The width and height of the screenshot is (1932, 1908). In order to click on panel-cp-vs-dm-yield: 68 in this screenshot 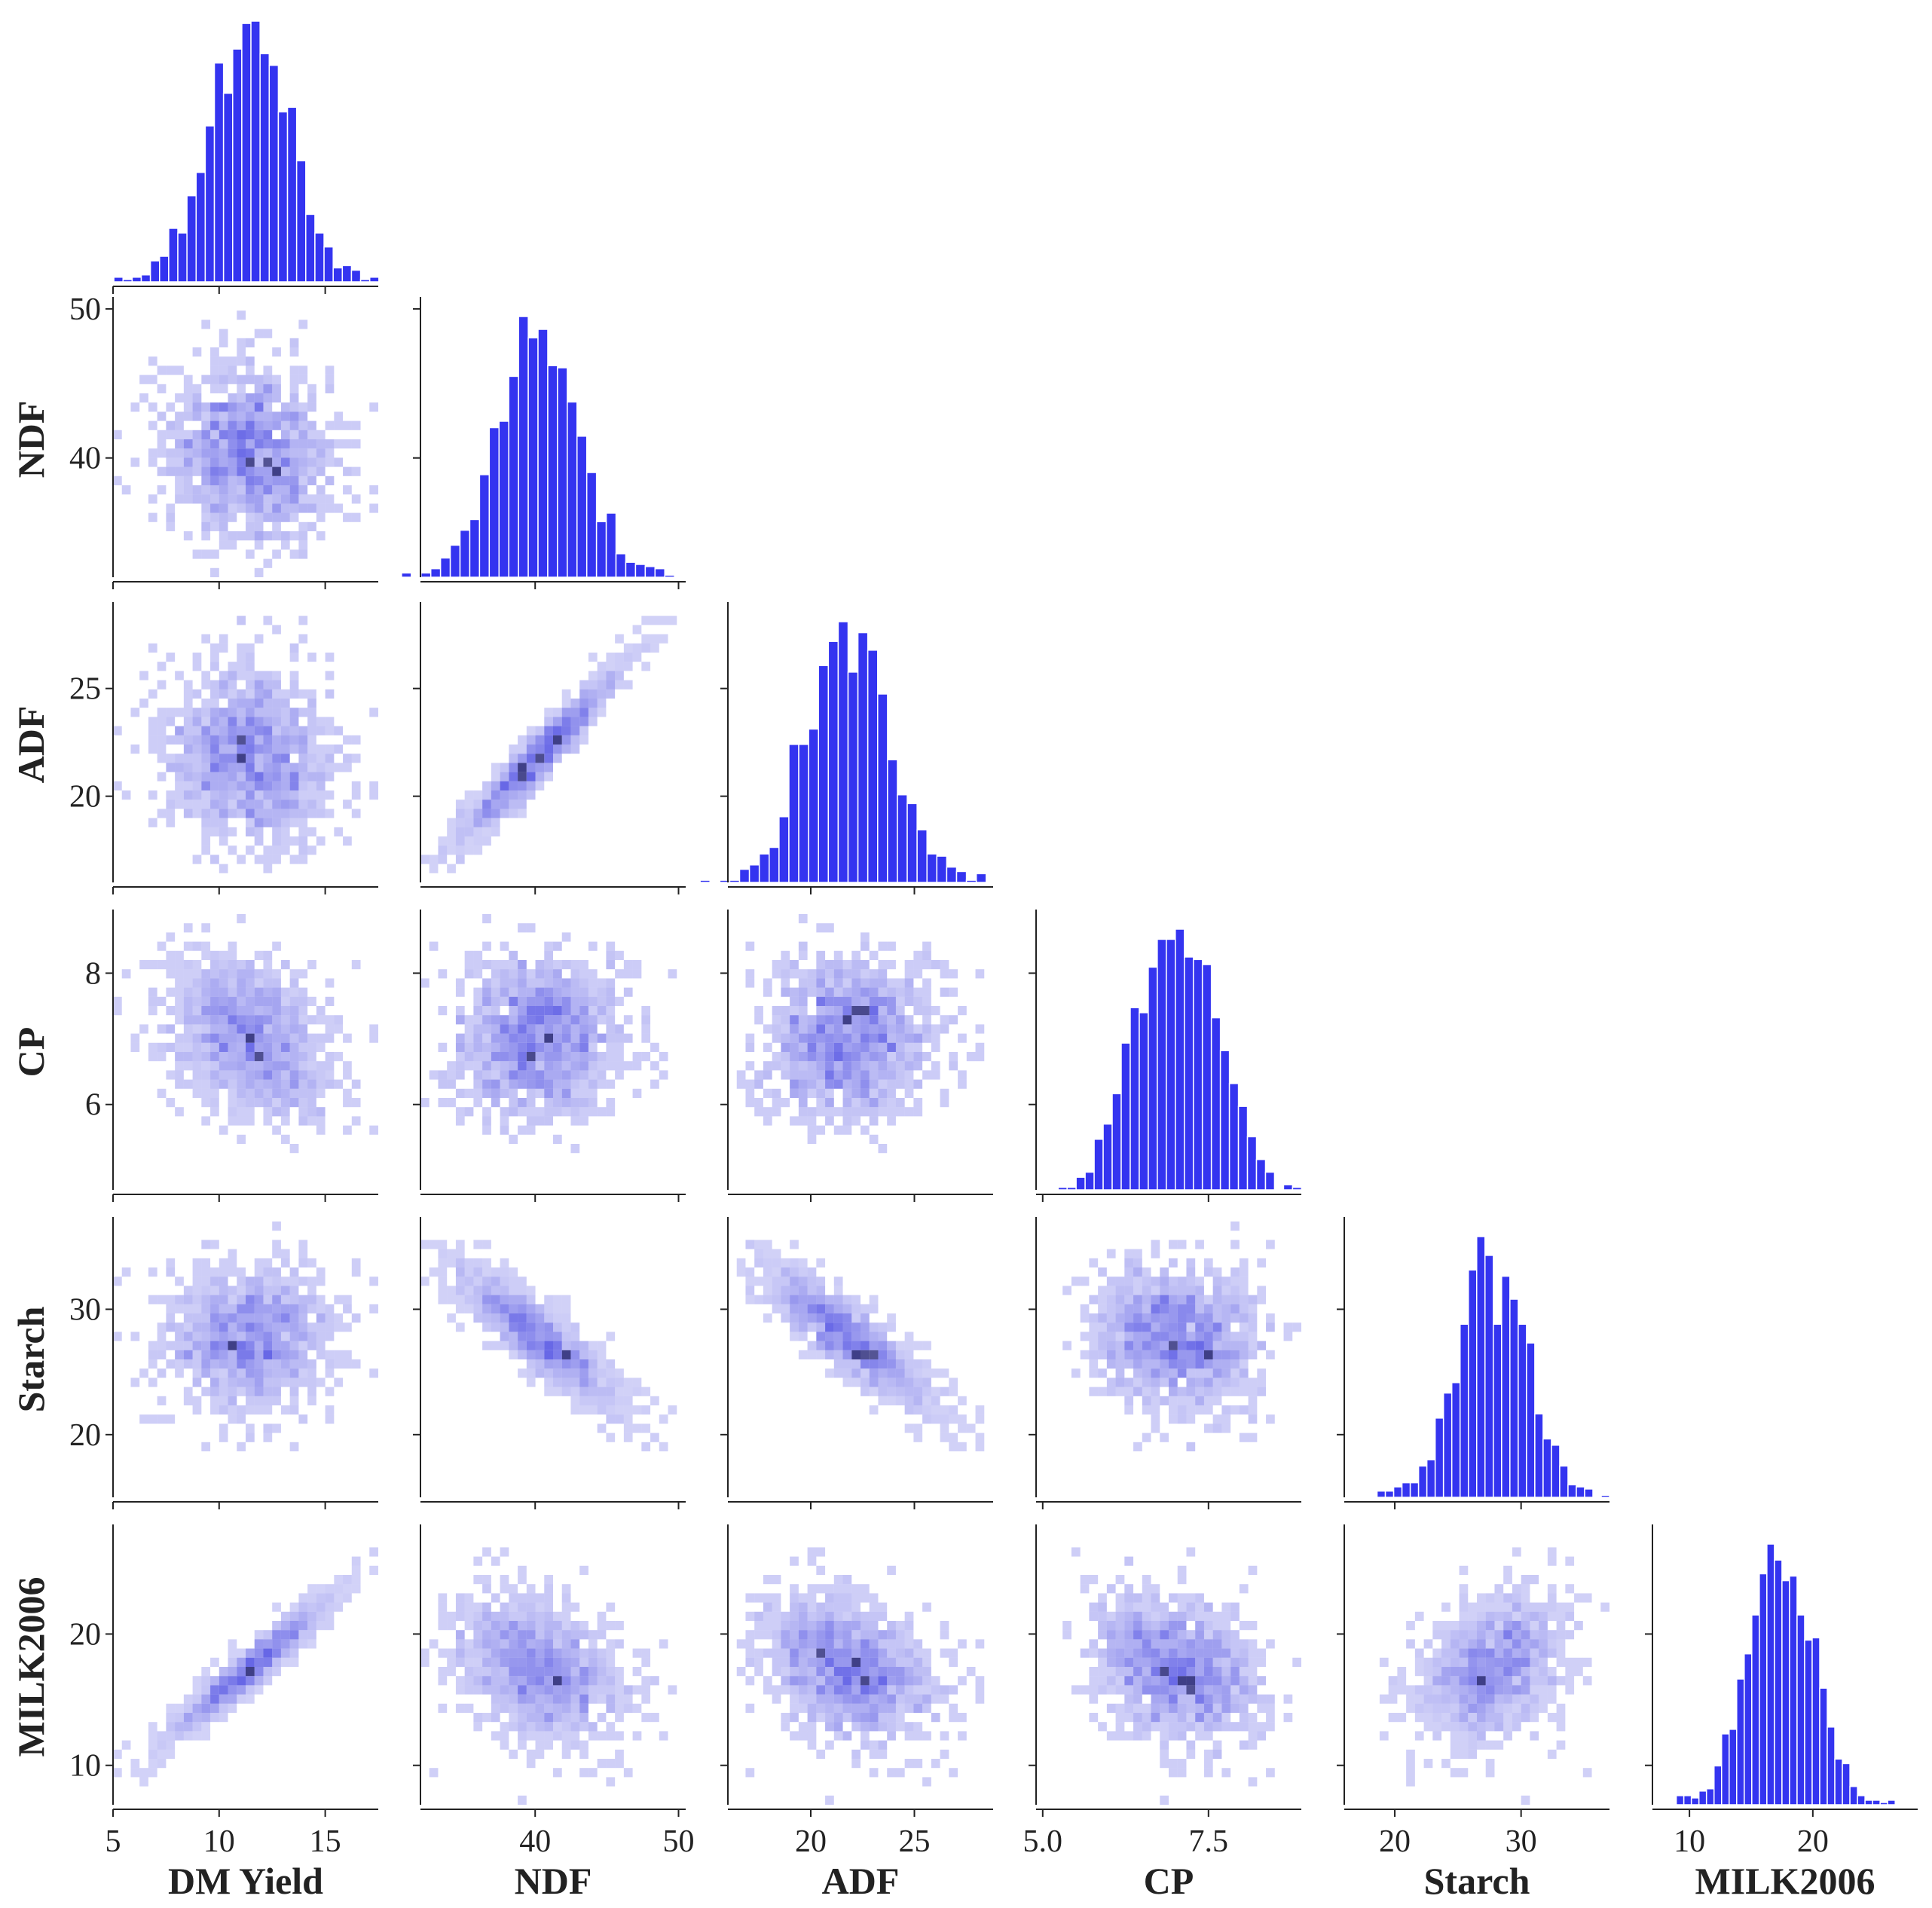, I will do `click(232, 1056)`.